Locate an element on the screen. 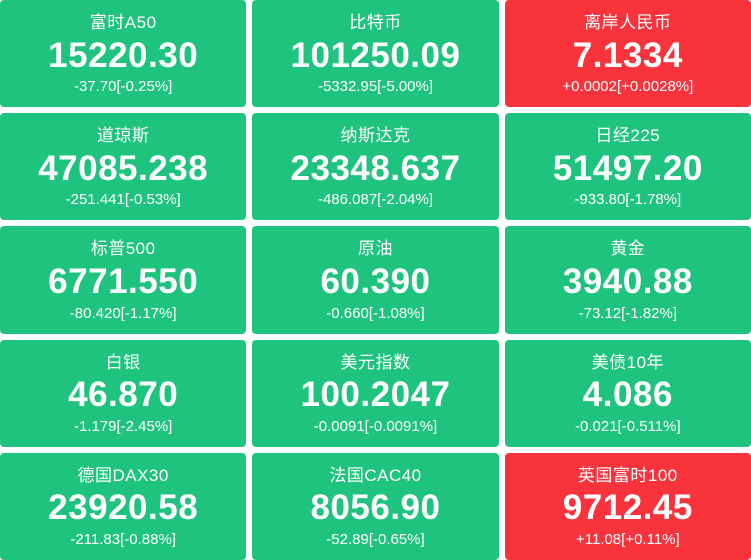 This screenshot has height=560, width=751. instrument-price: 4.086 is located at coordinates (627, 395).